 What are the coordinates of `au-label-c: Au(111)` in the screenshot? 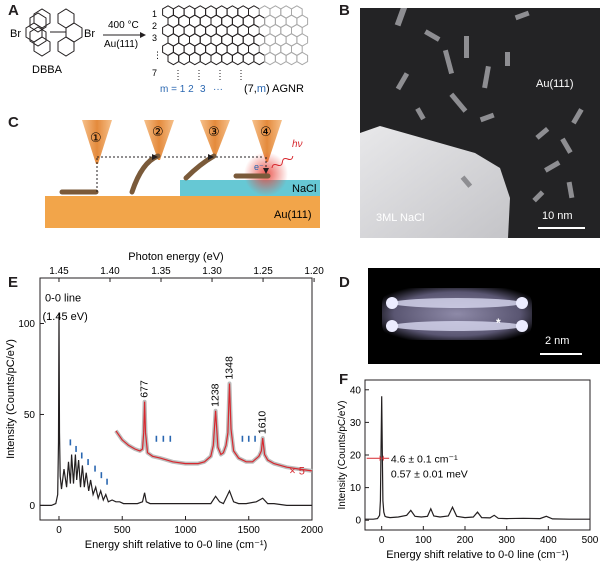 It's located at (293, 215).